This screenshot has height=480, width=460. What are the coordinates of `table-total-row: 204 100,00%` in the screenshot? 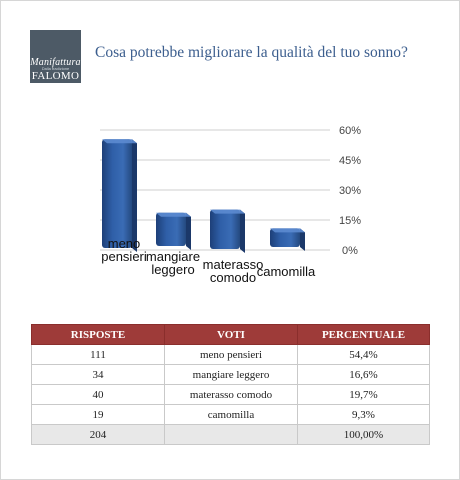 It's located at (230, 434).